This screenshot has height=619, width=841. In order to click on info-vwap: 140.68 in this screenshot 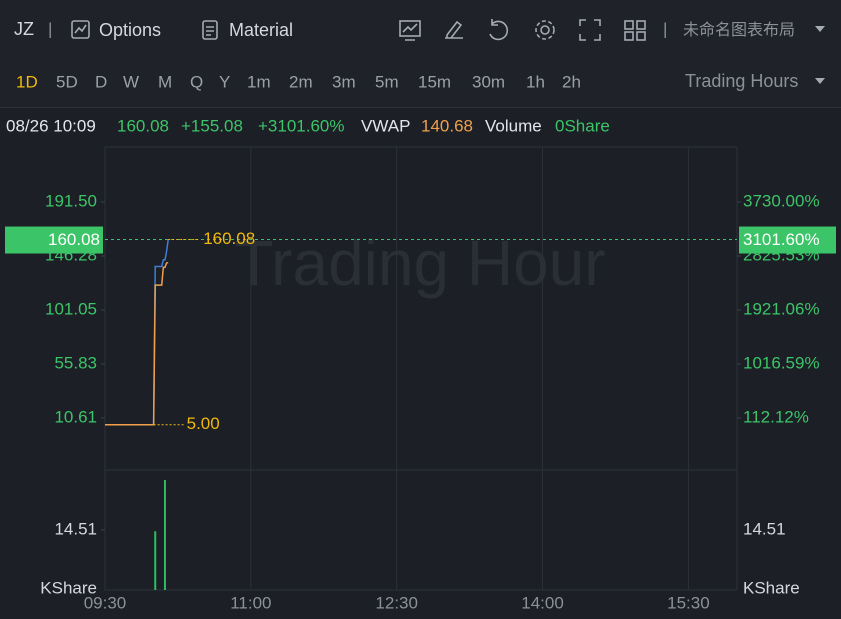, I will do `click(447, 125)`.